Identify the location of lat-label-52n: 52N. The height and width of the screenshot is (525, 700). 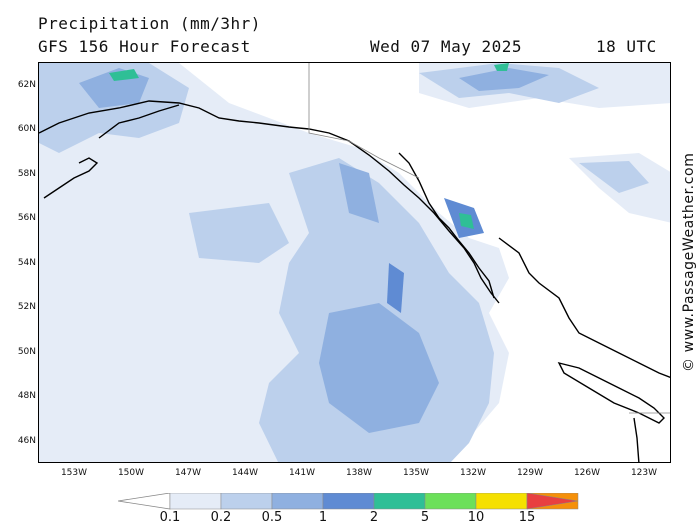
(26, 307).